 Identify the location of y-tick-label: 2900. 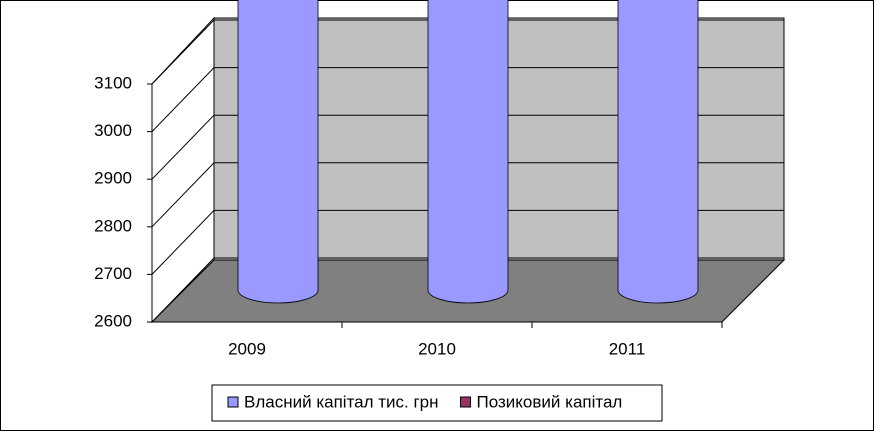
(113, 178).